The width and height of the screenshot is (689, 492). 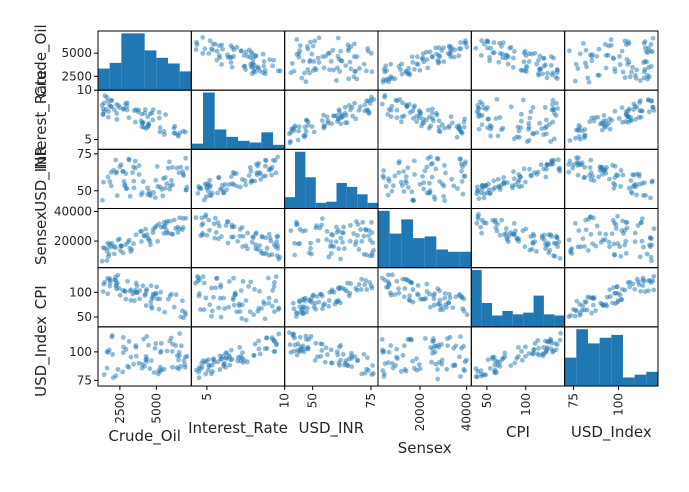 What do you see at coordinates (88, 139) in the screenshot?
I see `y-tick-label: 5` at bounding box center [88, 139].